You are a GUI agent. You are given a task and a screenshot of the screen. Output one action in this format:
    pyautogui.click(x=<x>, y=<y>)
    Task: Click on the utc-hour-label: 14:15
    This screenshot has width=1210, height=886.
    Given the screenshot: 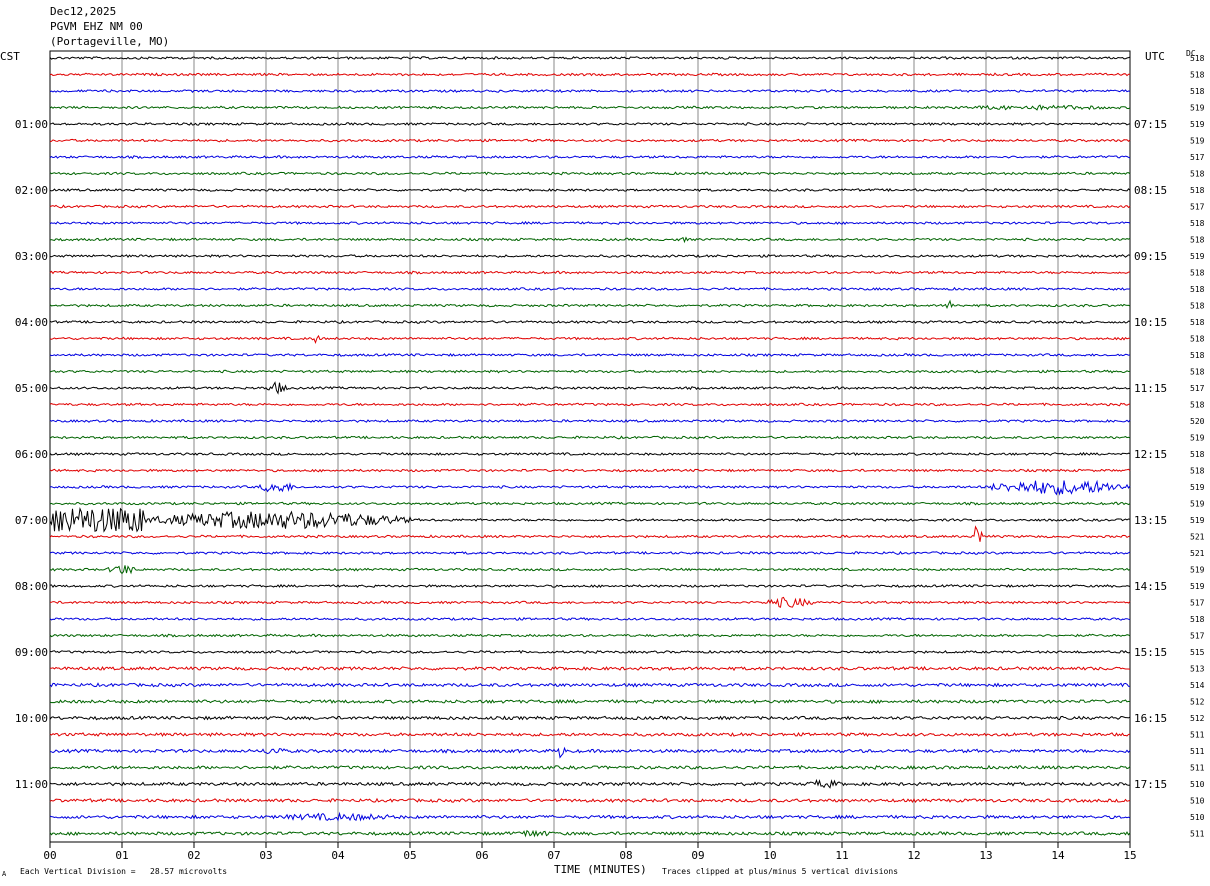 What is the action you would take?
    pyautogui.click(x=1150, y=586)
    